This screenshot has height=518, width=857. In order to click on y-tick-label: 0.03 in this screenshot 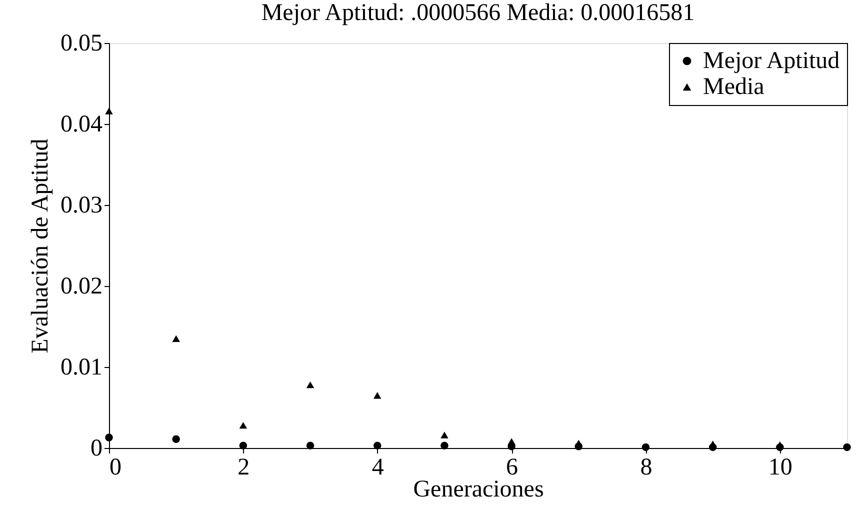, I will do `click(81, 205)`.